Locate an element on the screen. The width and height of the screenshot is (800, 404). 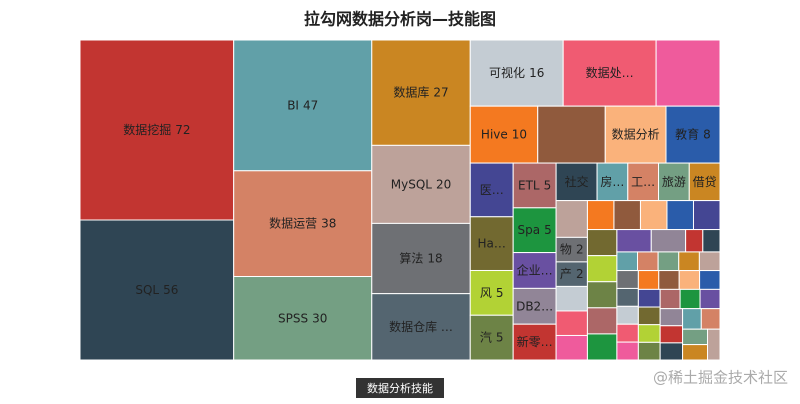
cell-name: 风 is located at coordinates (486, 292).